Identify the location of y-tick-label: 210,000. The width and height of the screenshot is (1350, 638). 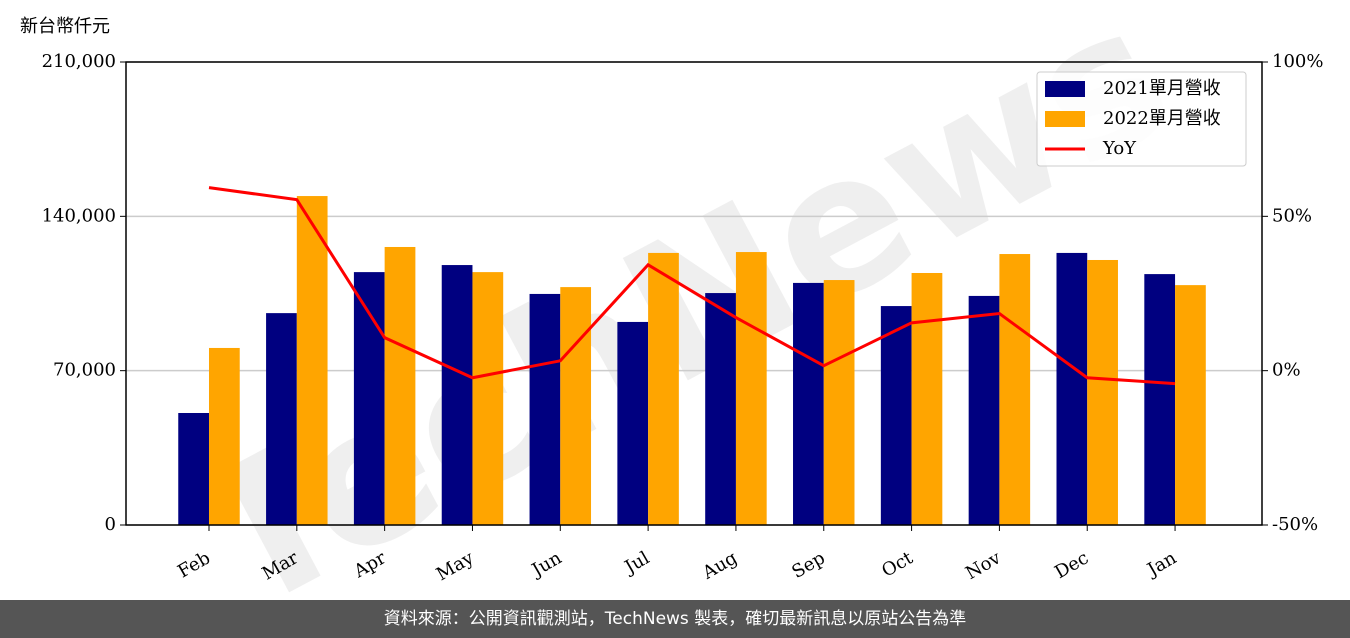
(79, 61).